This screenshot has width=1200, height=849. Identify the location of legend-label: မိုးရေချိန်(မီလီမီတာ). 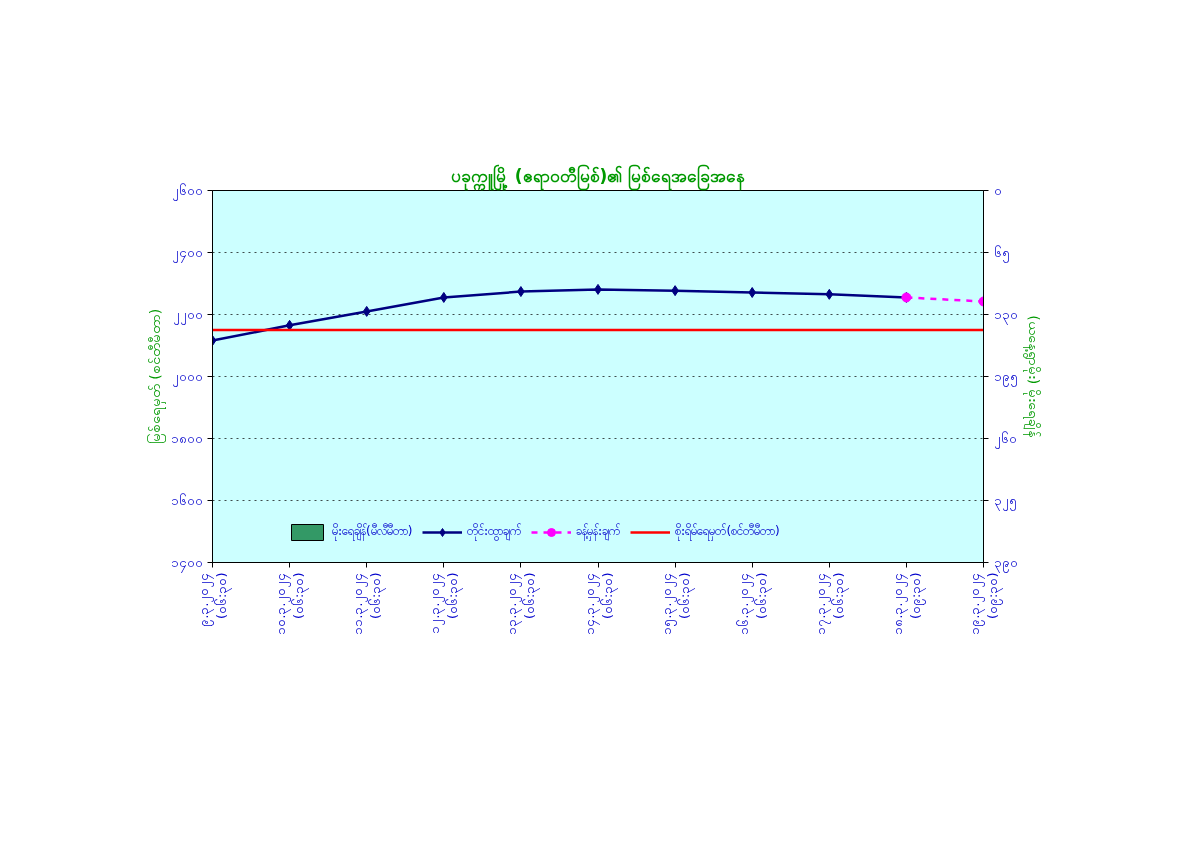
(372, 532).